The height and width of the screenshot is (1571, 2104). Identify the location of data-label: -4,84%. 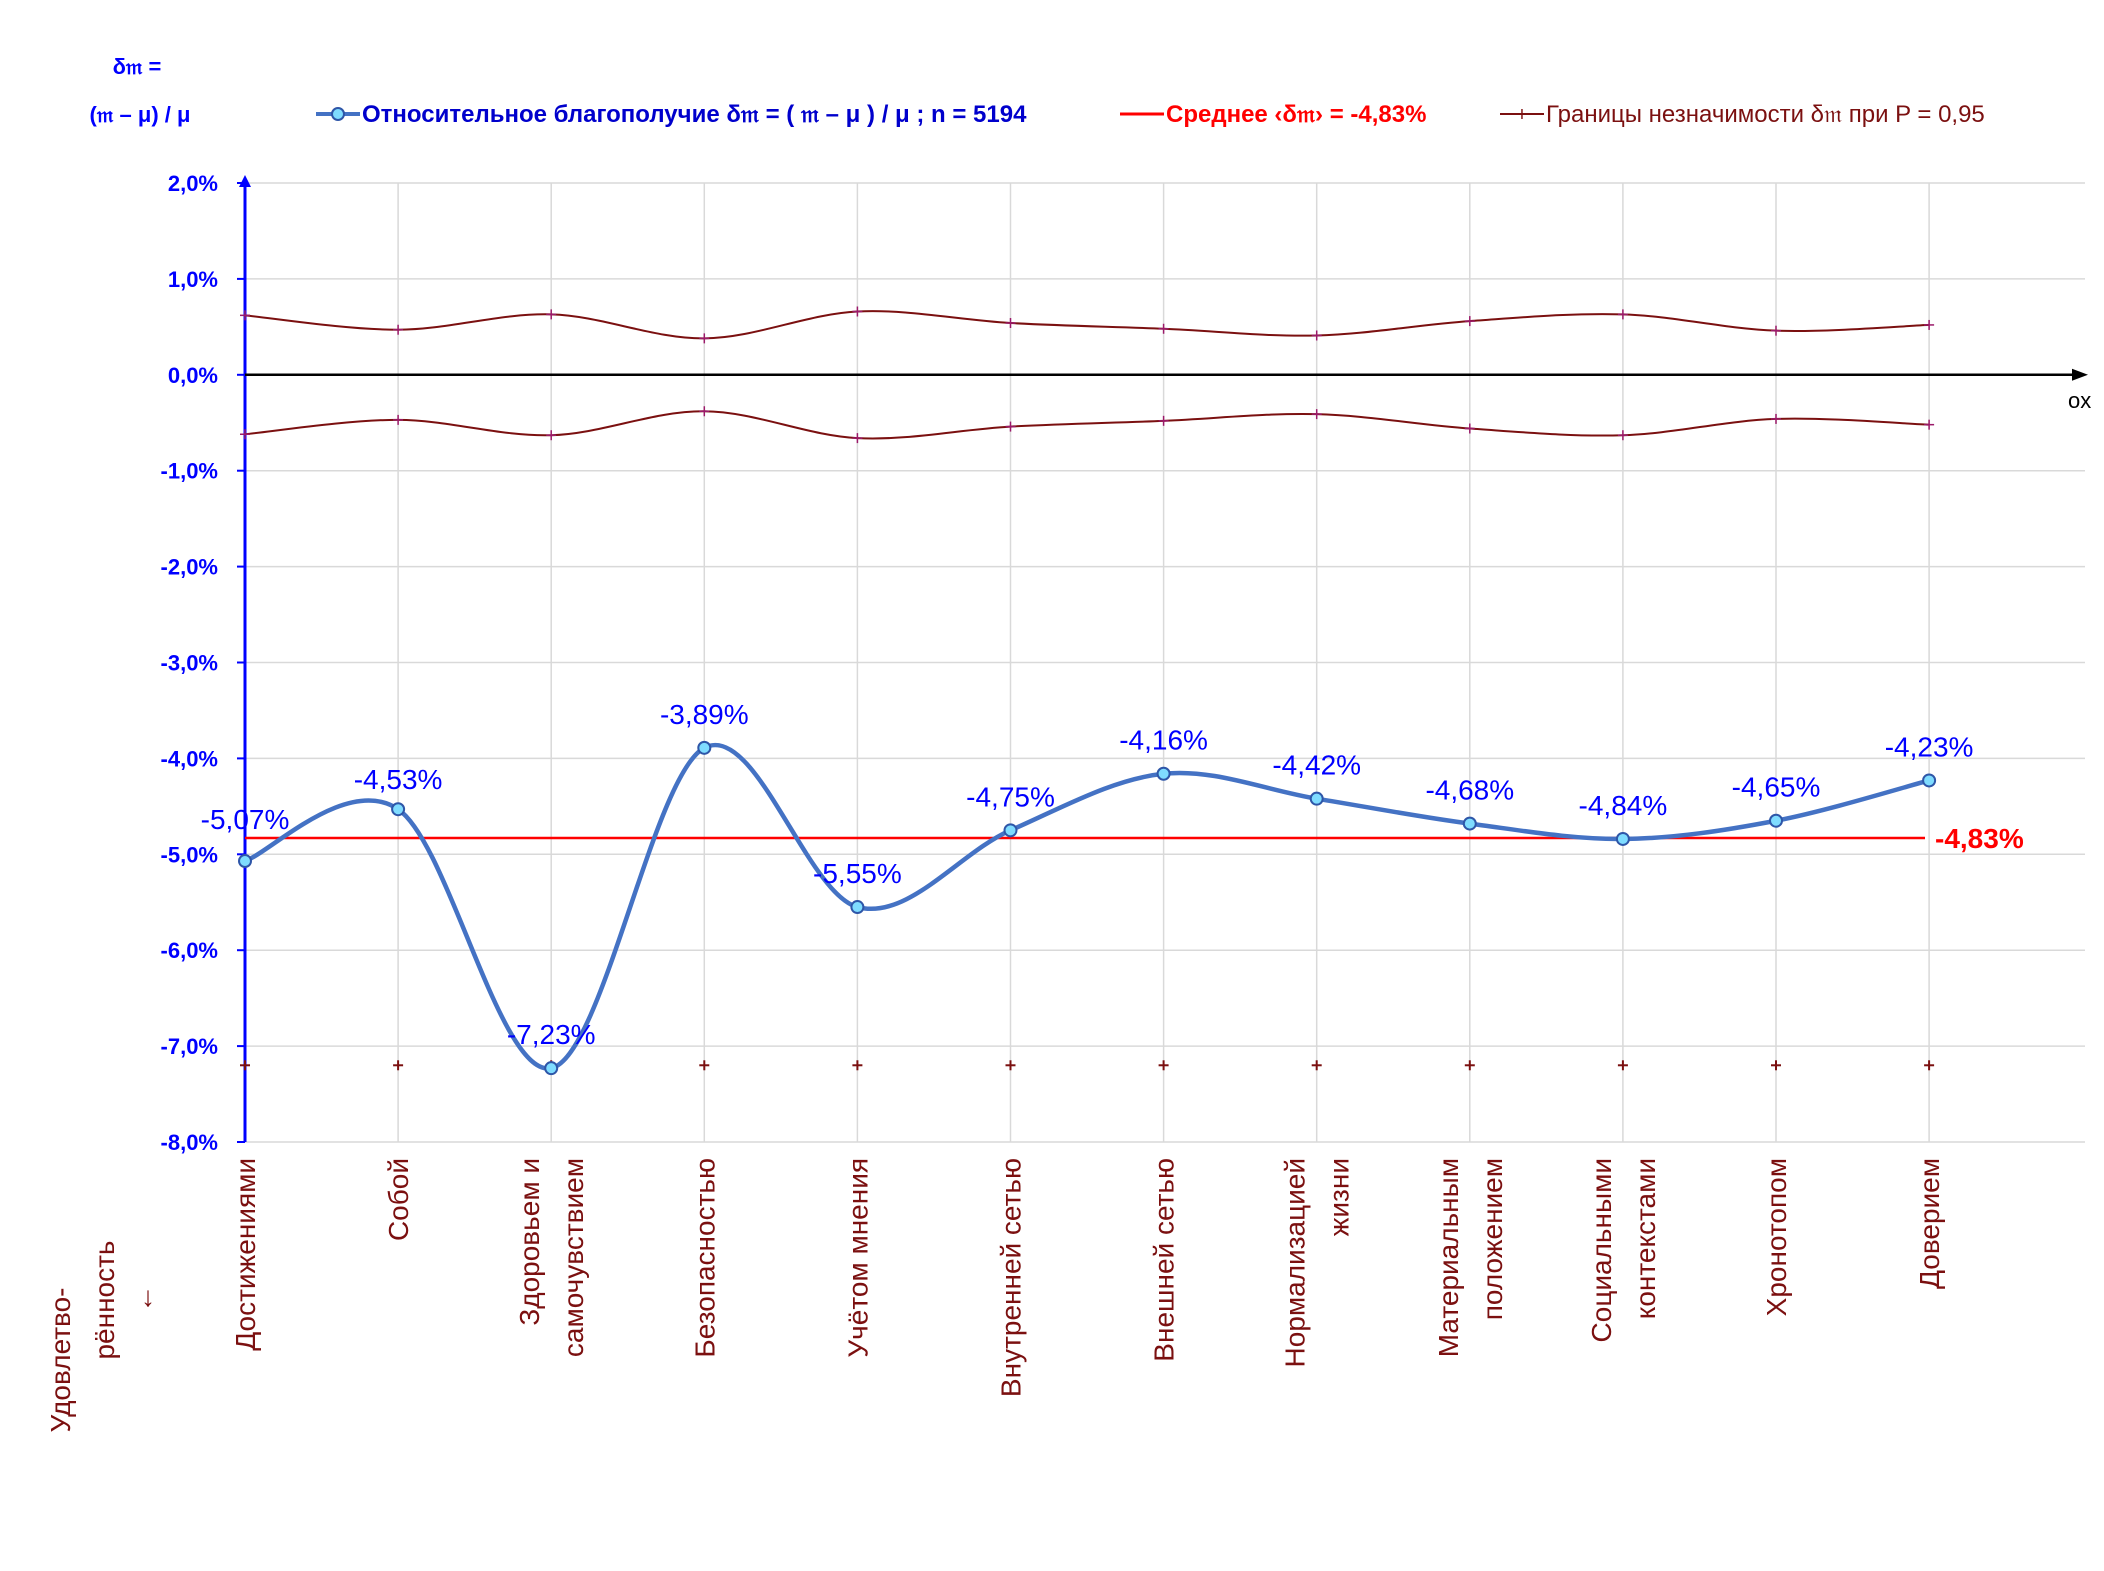
(1623, 805).